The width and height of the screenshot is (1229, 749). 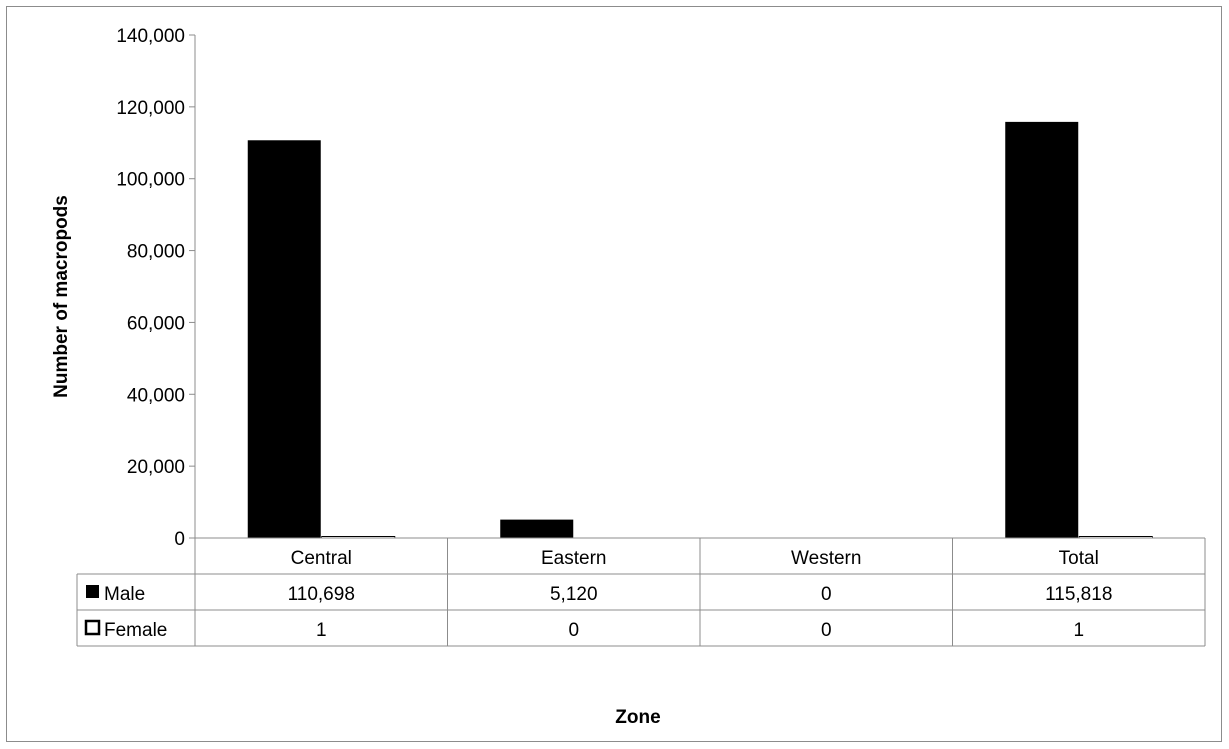 What do you see at coordinates (574, 594) in the screenshot?
I see `table-cell: 5,120` at bounding box center [574, 594].